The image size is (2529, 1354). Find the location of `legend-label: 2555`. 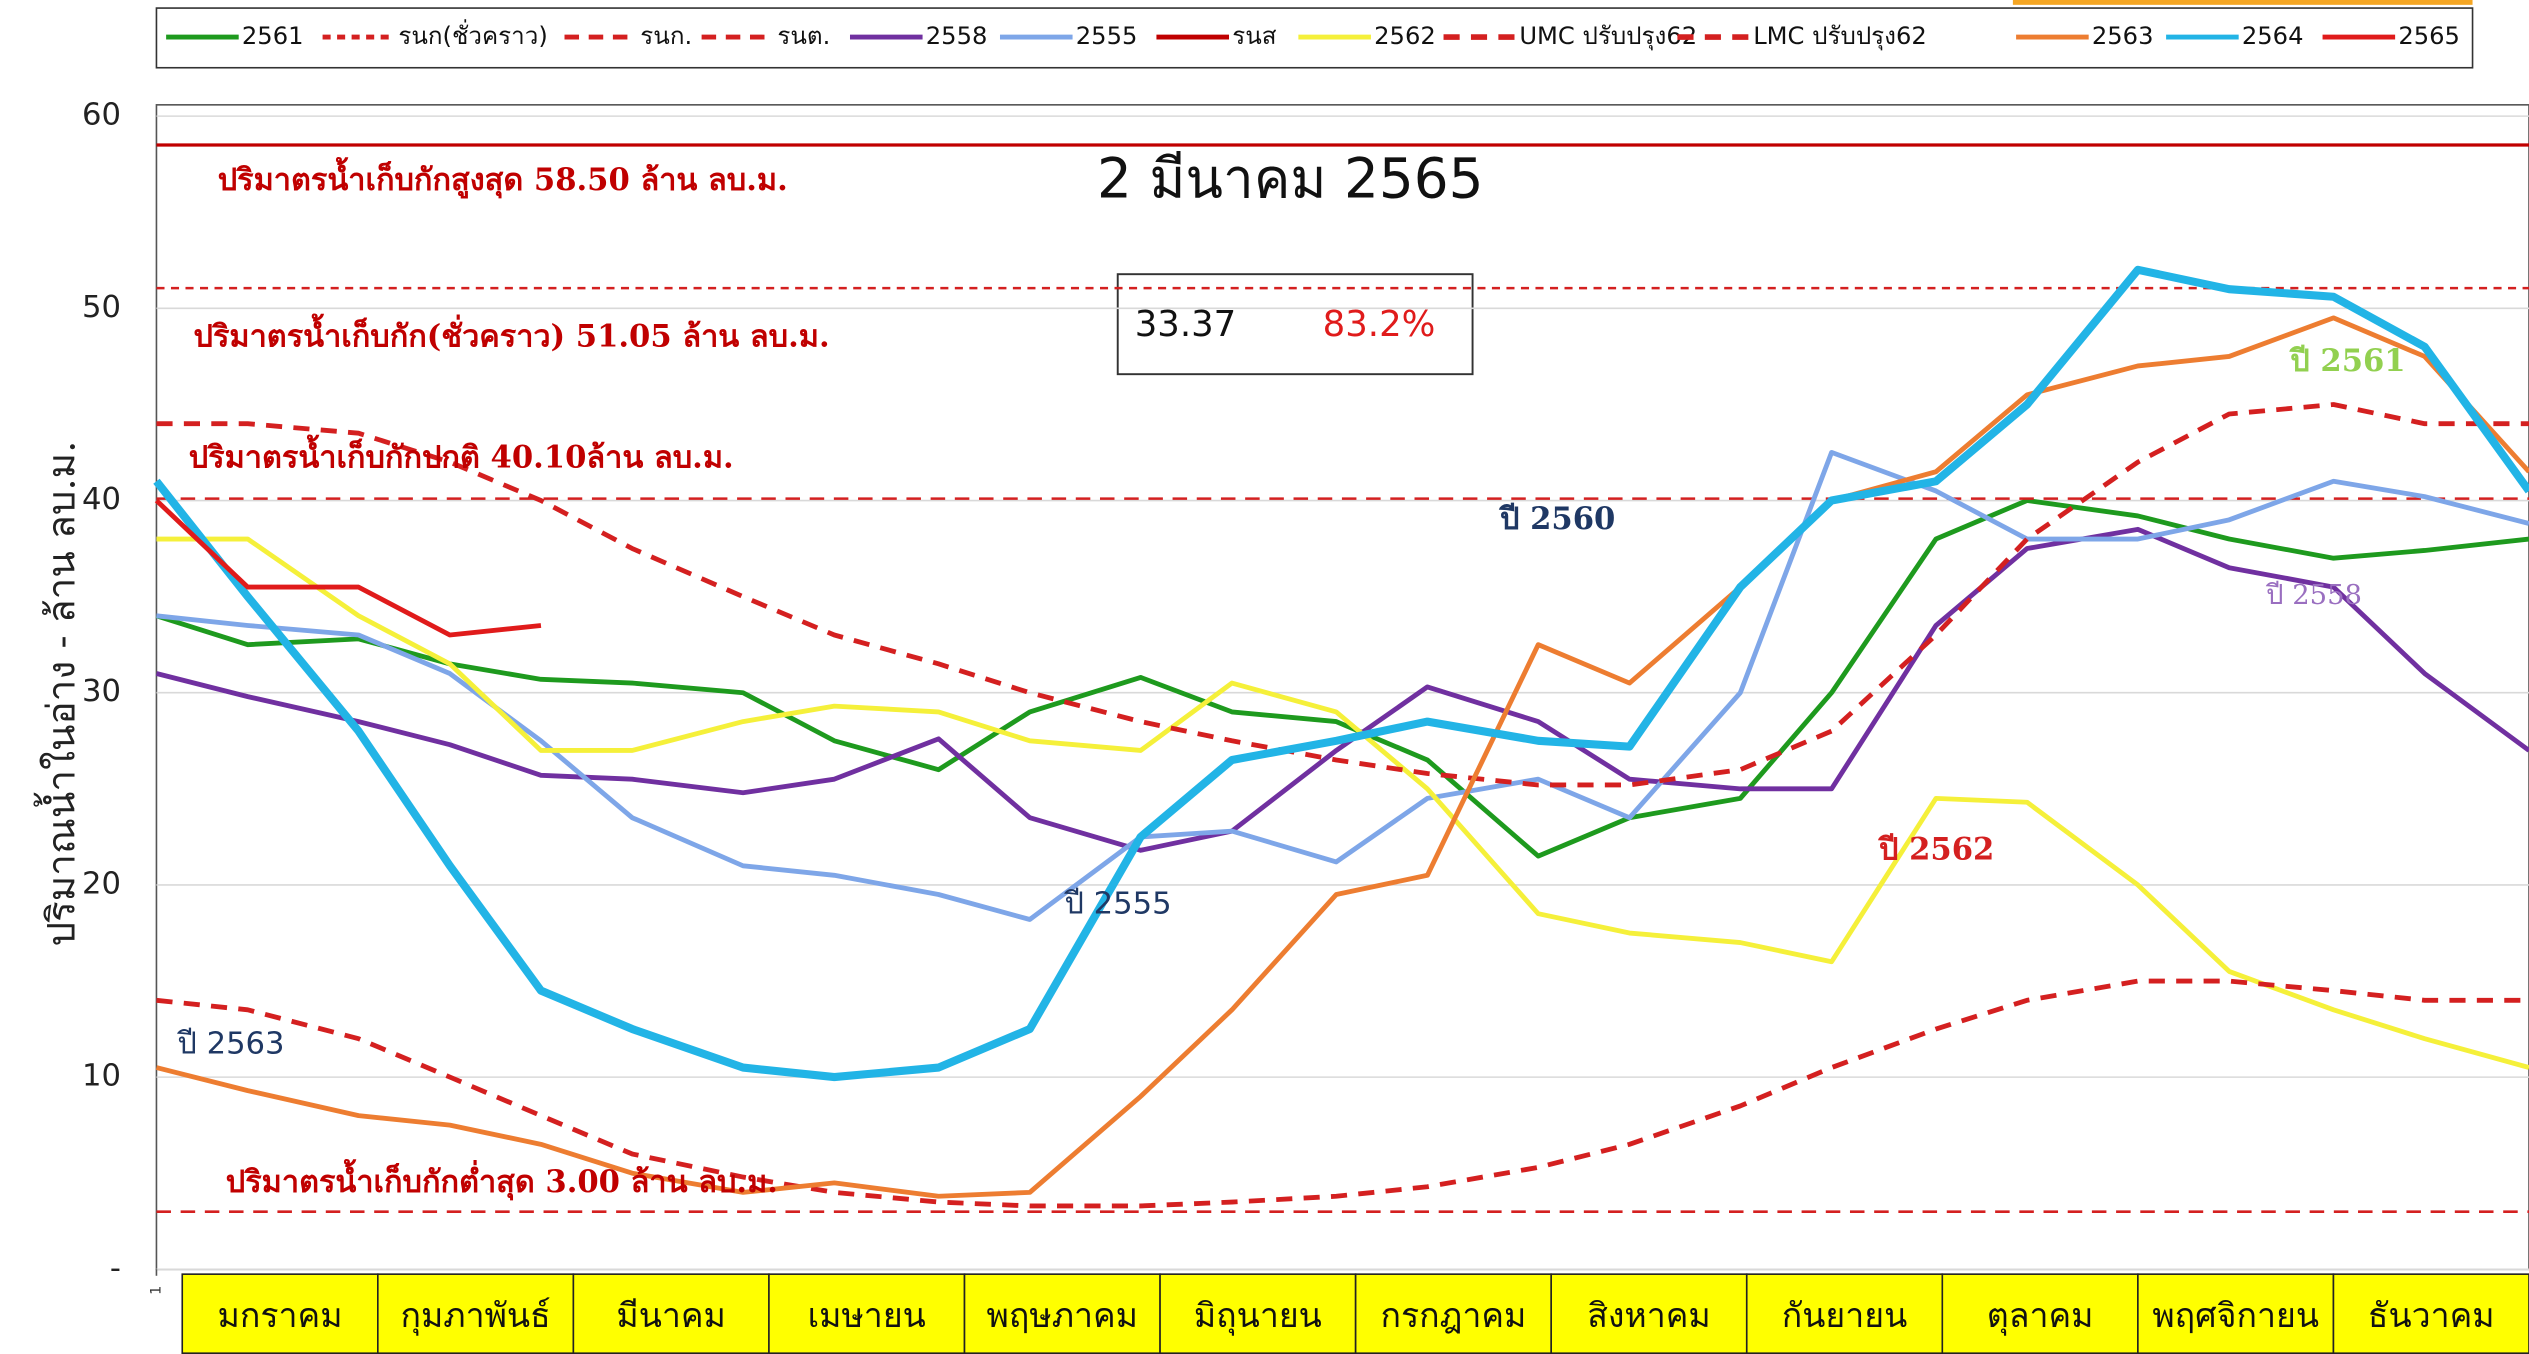

legend-label: 2555 is located at coordinates (1107, 36).